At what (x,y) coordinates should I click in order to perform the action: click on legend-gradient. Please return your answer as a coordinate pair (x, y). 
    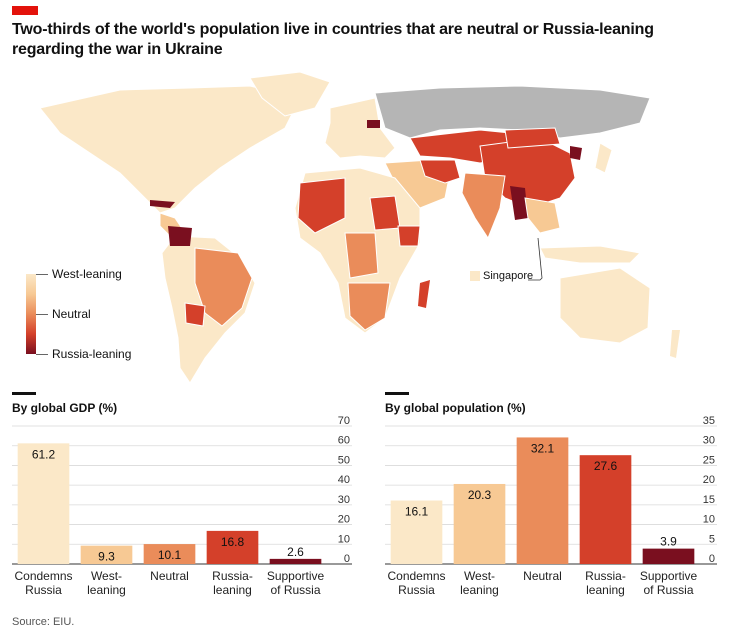
    Looking at the image, I should click on (31, 314).